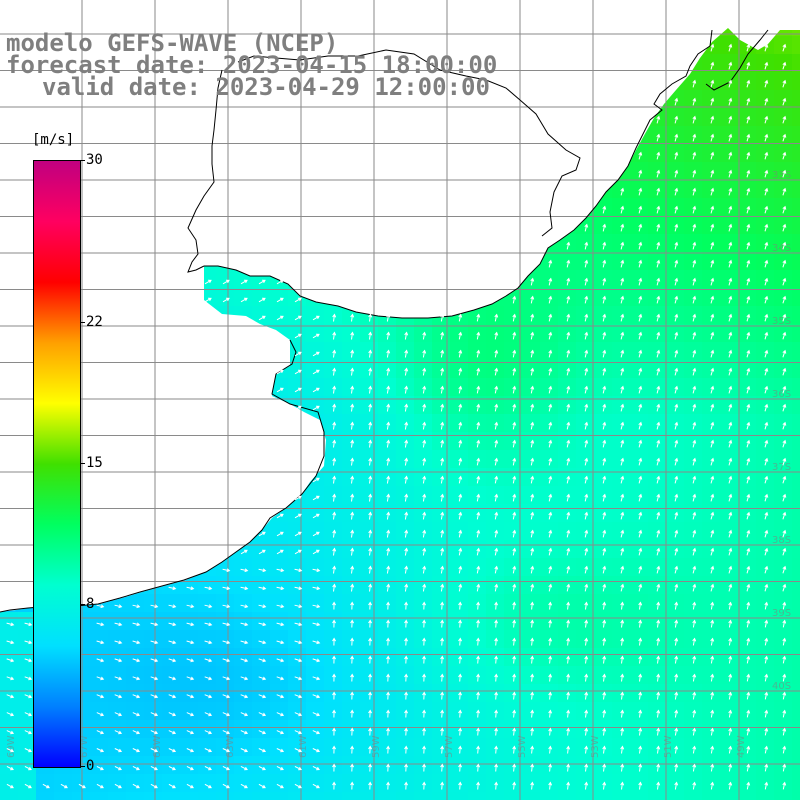 This screenshot has height=800, width=800. Describe the element at coordinates (741, 746) in the screenshot. I see `longitude-label: 49W` at that location.